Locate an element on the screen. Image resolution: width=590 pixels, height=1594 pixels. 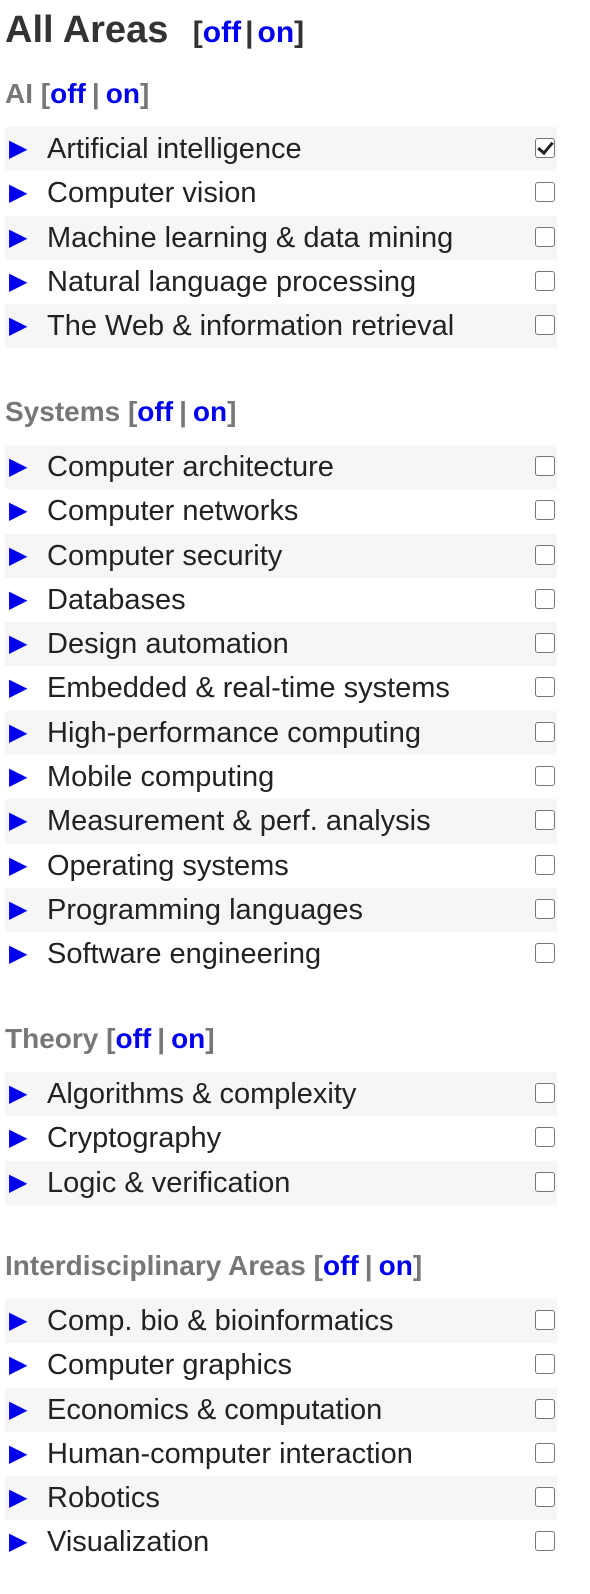
section-title: AI is located at coordinates (19, 93).